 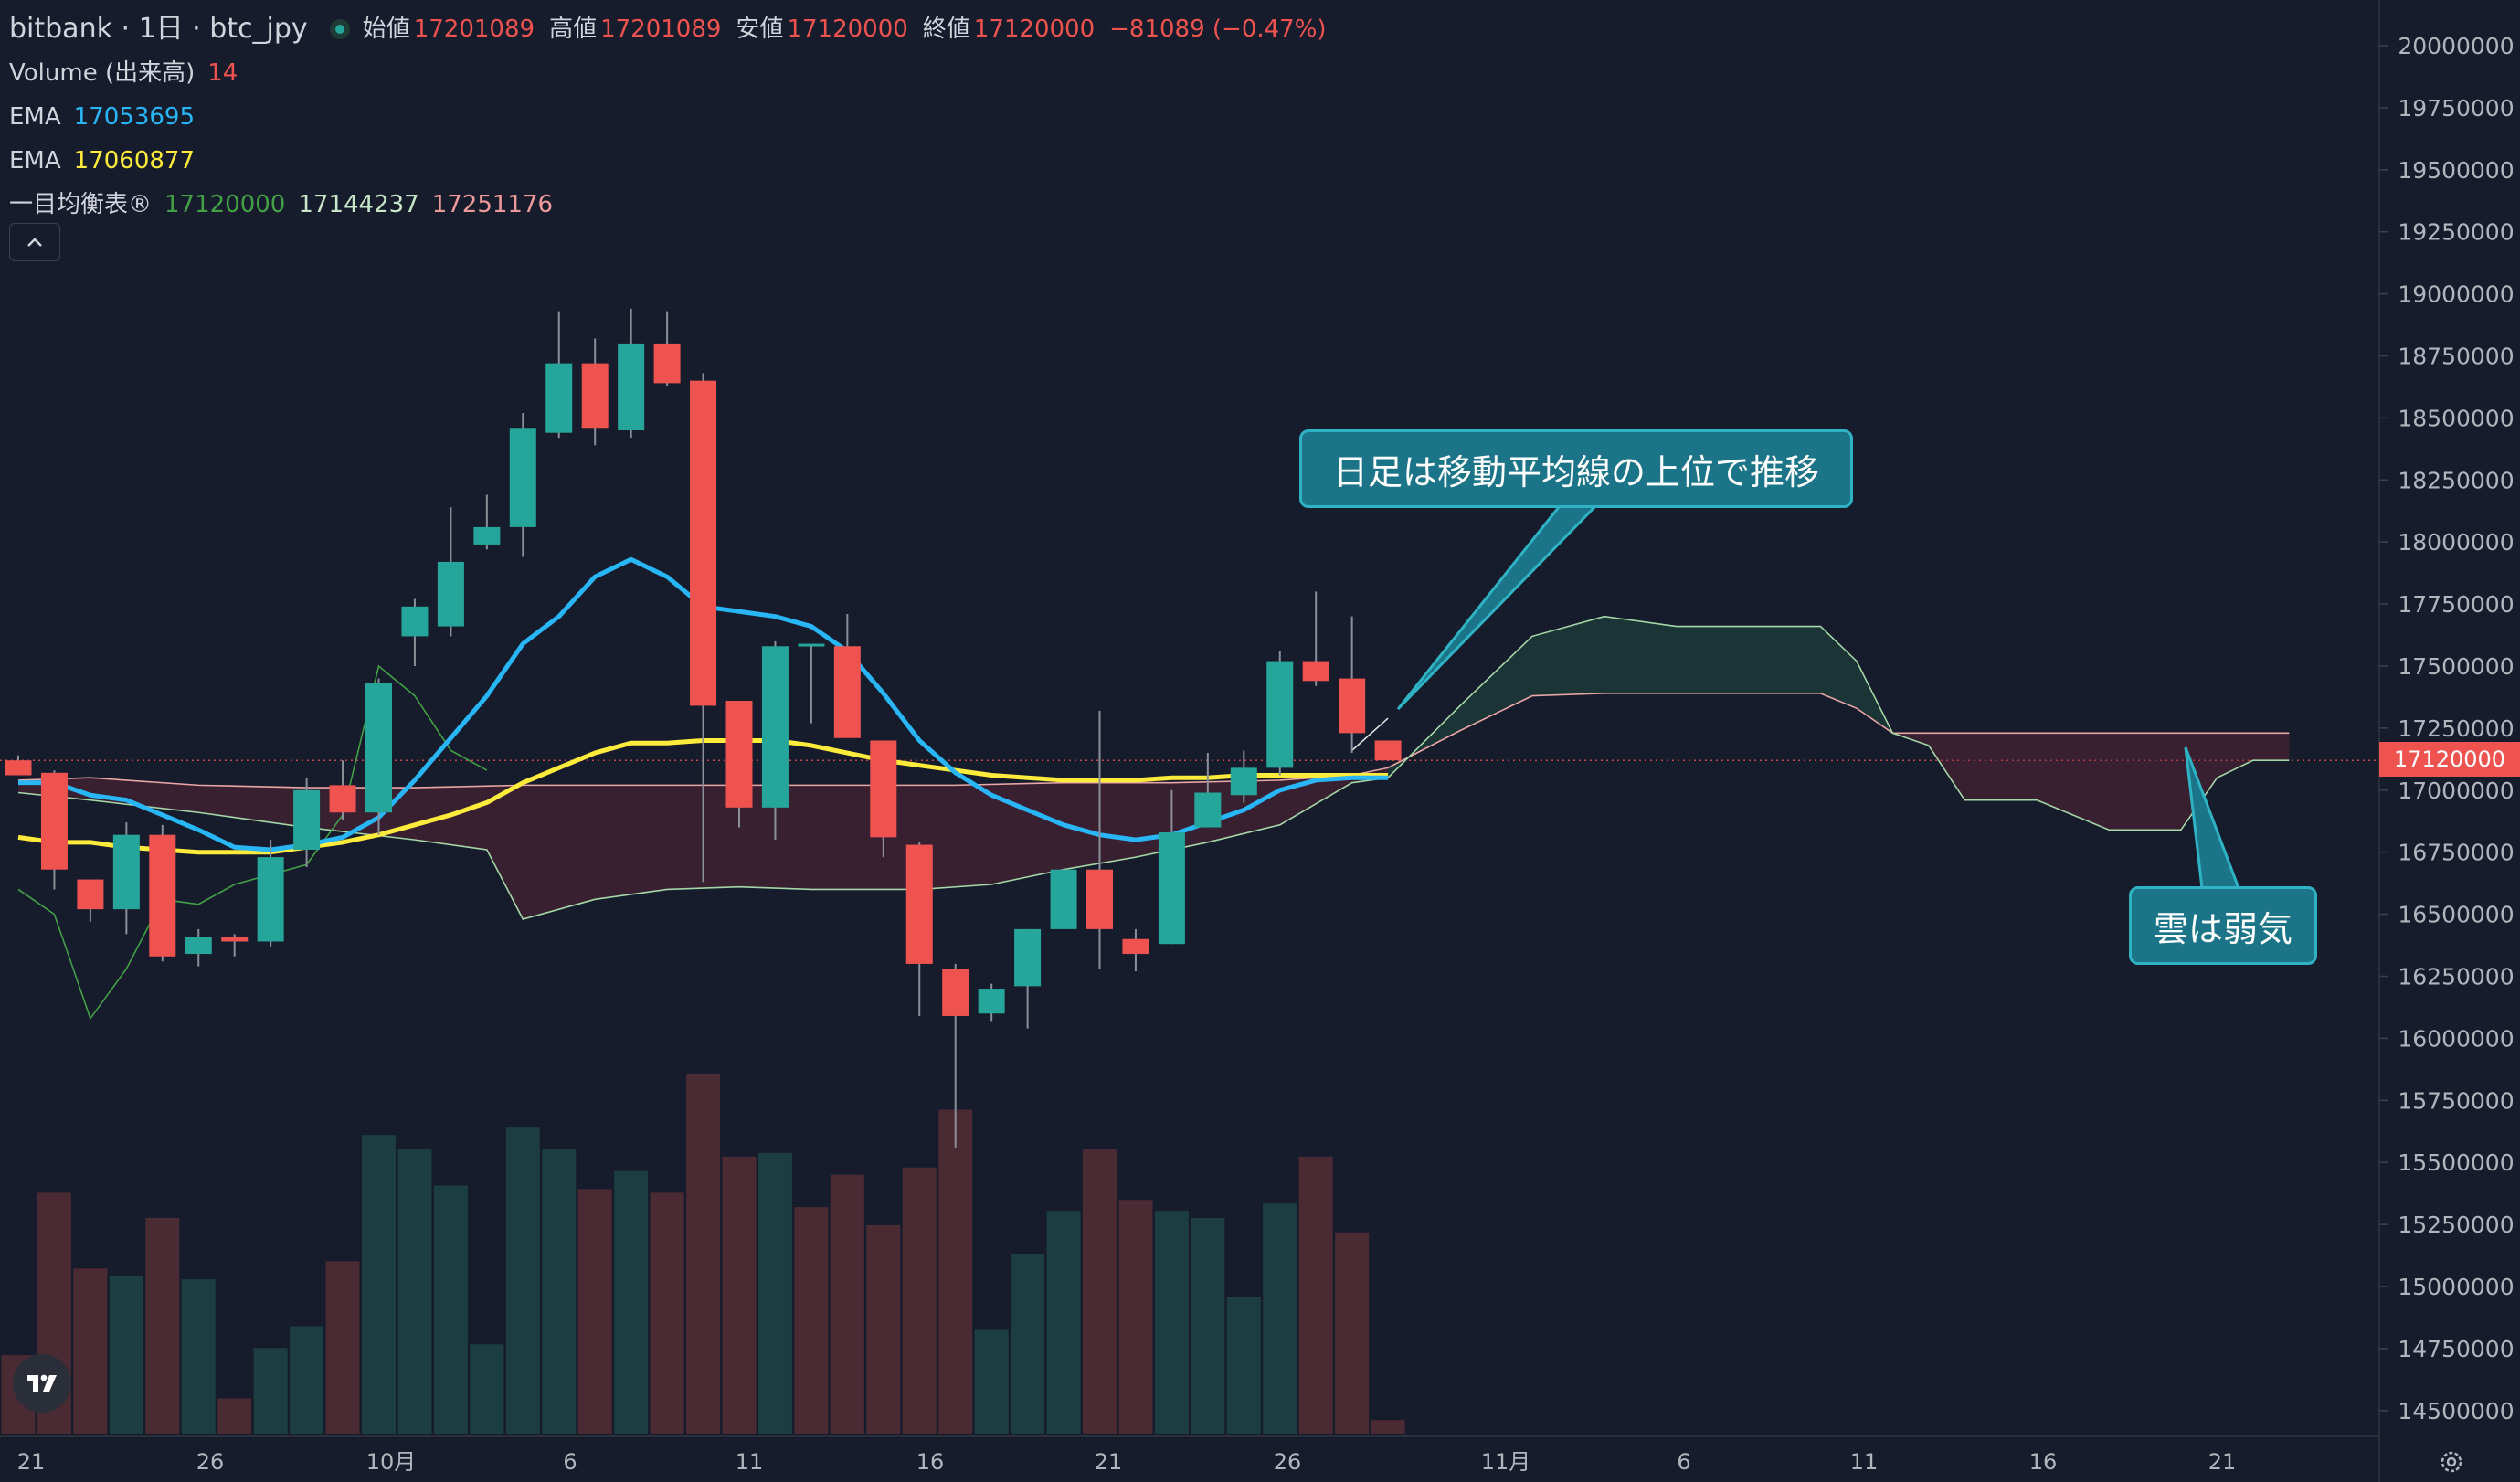 What do you see at coordinates (2456, 915) in the screenshot?
I see `price-axis-label: 16500000` at bounding box center [2456, 915].